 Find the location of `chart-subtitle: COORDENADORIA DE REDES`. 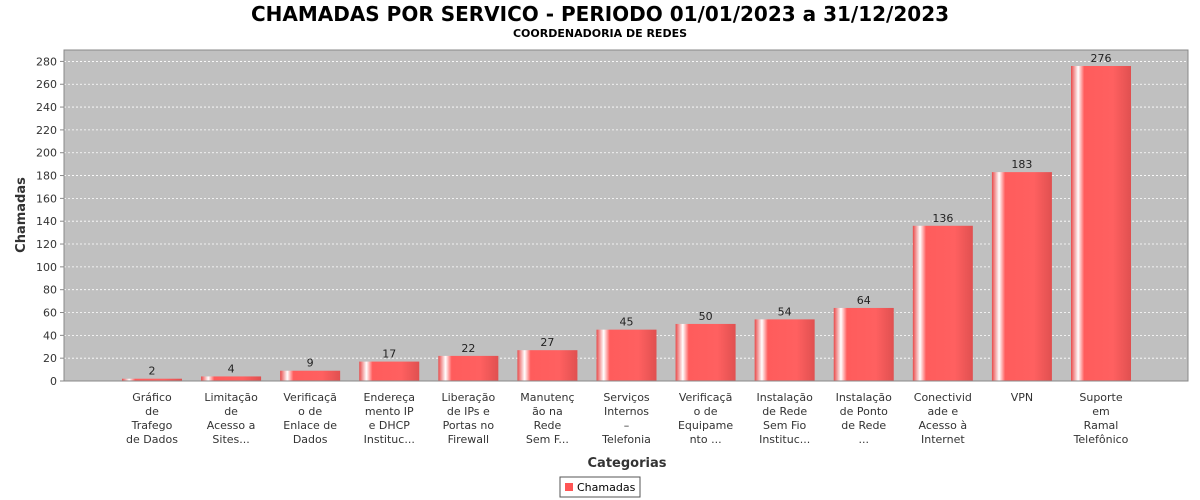

chart-subtitle: COORDENADORIA DE REDES is located at coordinates (600, 33).